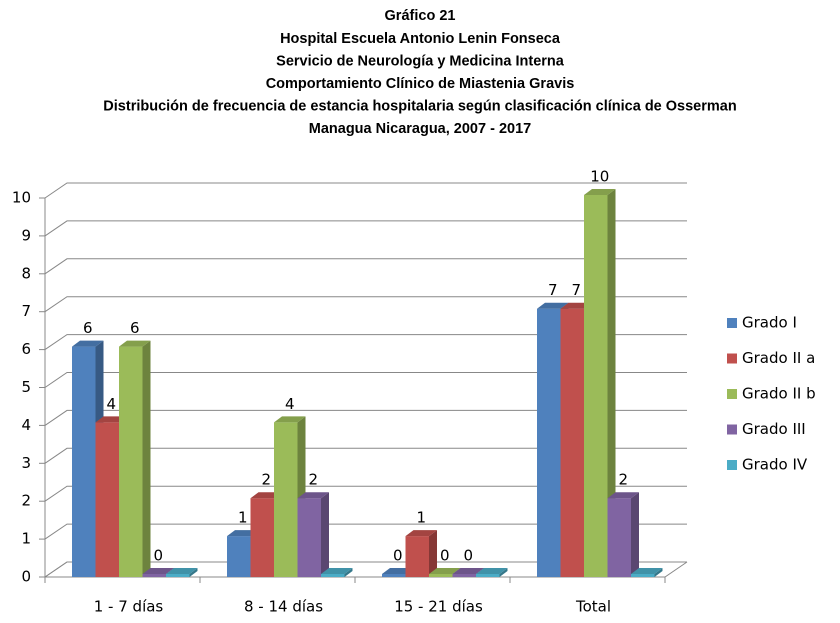 This screenshot has width=840, height=623. What do you see at coordinates (774, 429) in the screenshot?
I see `legend-label: Grado III` at bounding box center [774, 429].